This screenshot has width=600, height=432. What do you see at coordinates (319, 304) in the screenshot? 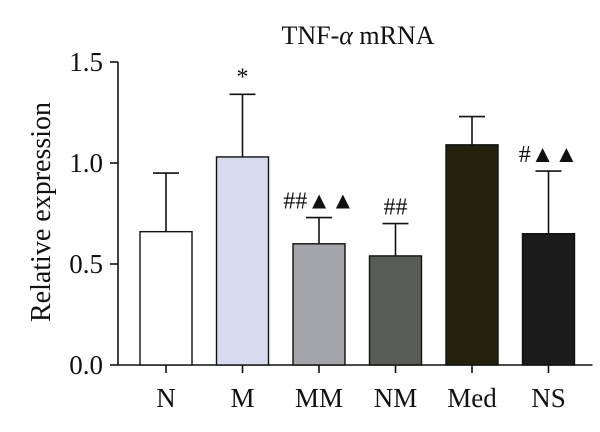
I see `bar-mm` at bounding box center [319, 304].